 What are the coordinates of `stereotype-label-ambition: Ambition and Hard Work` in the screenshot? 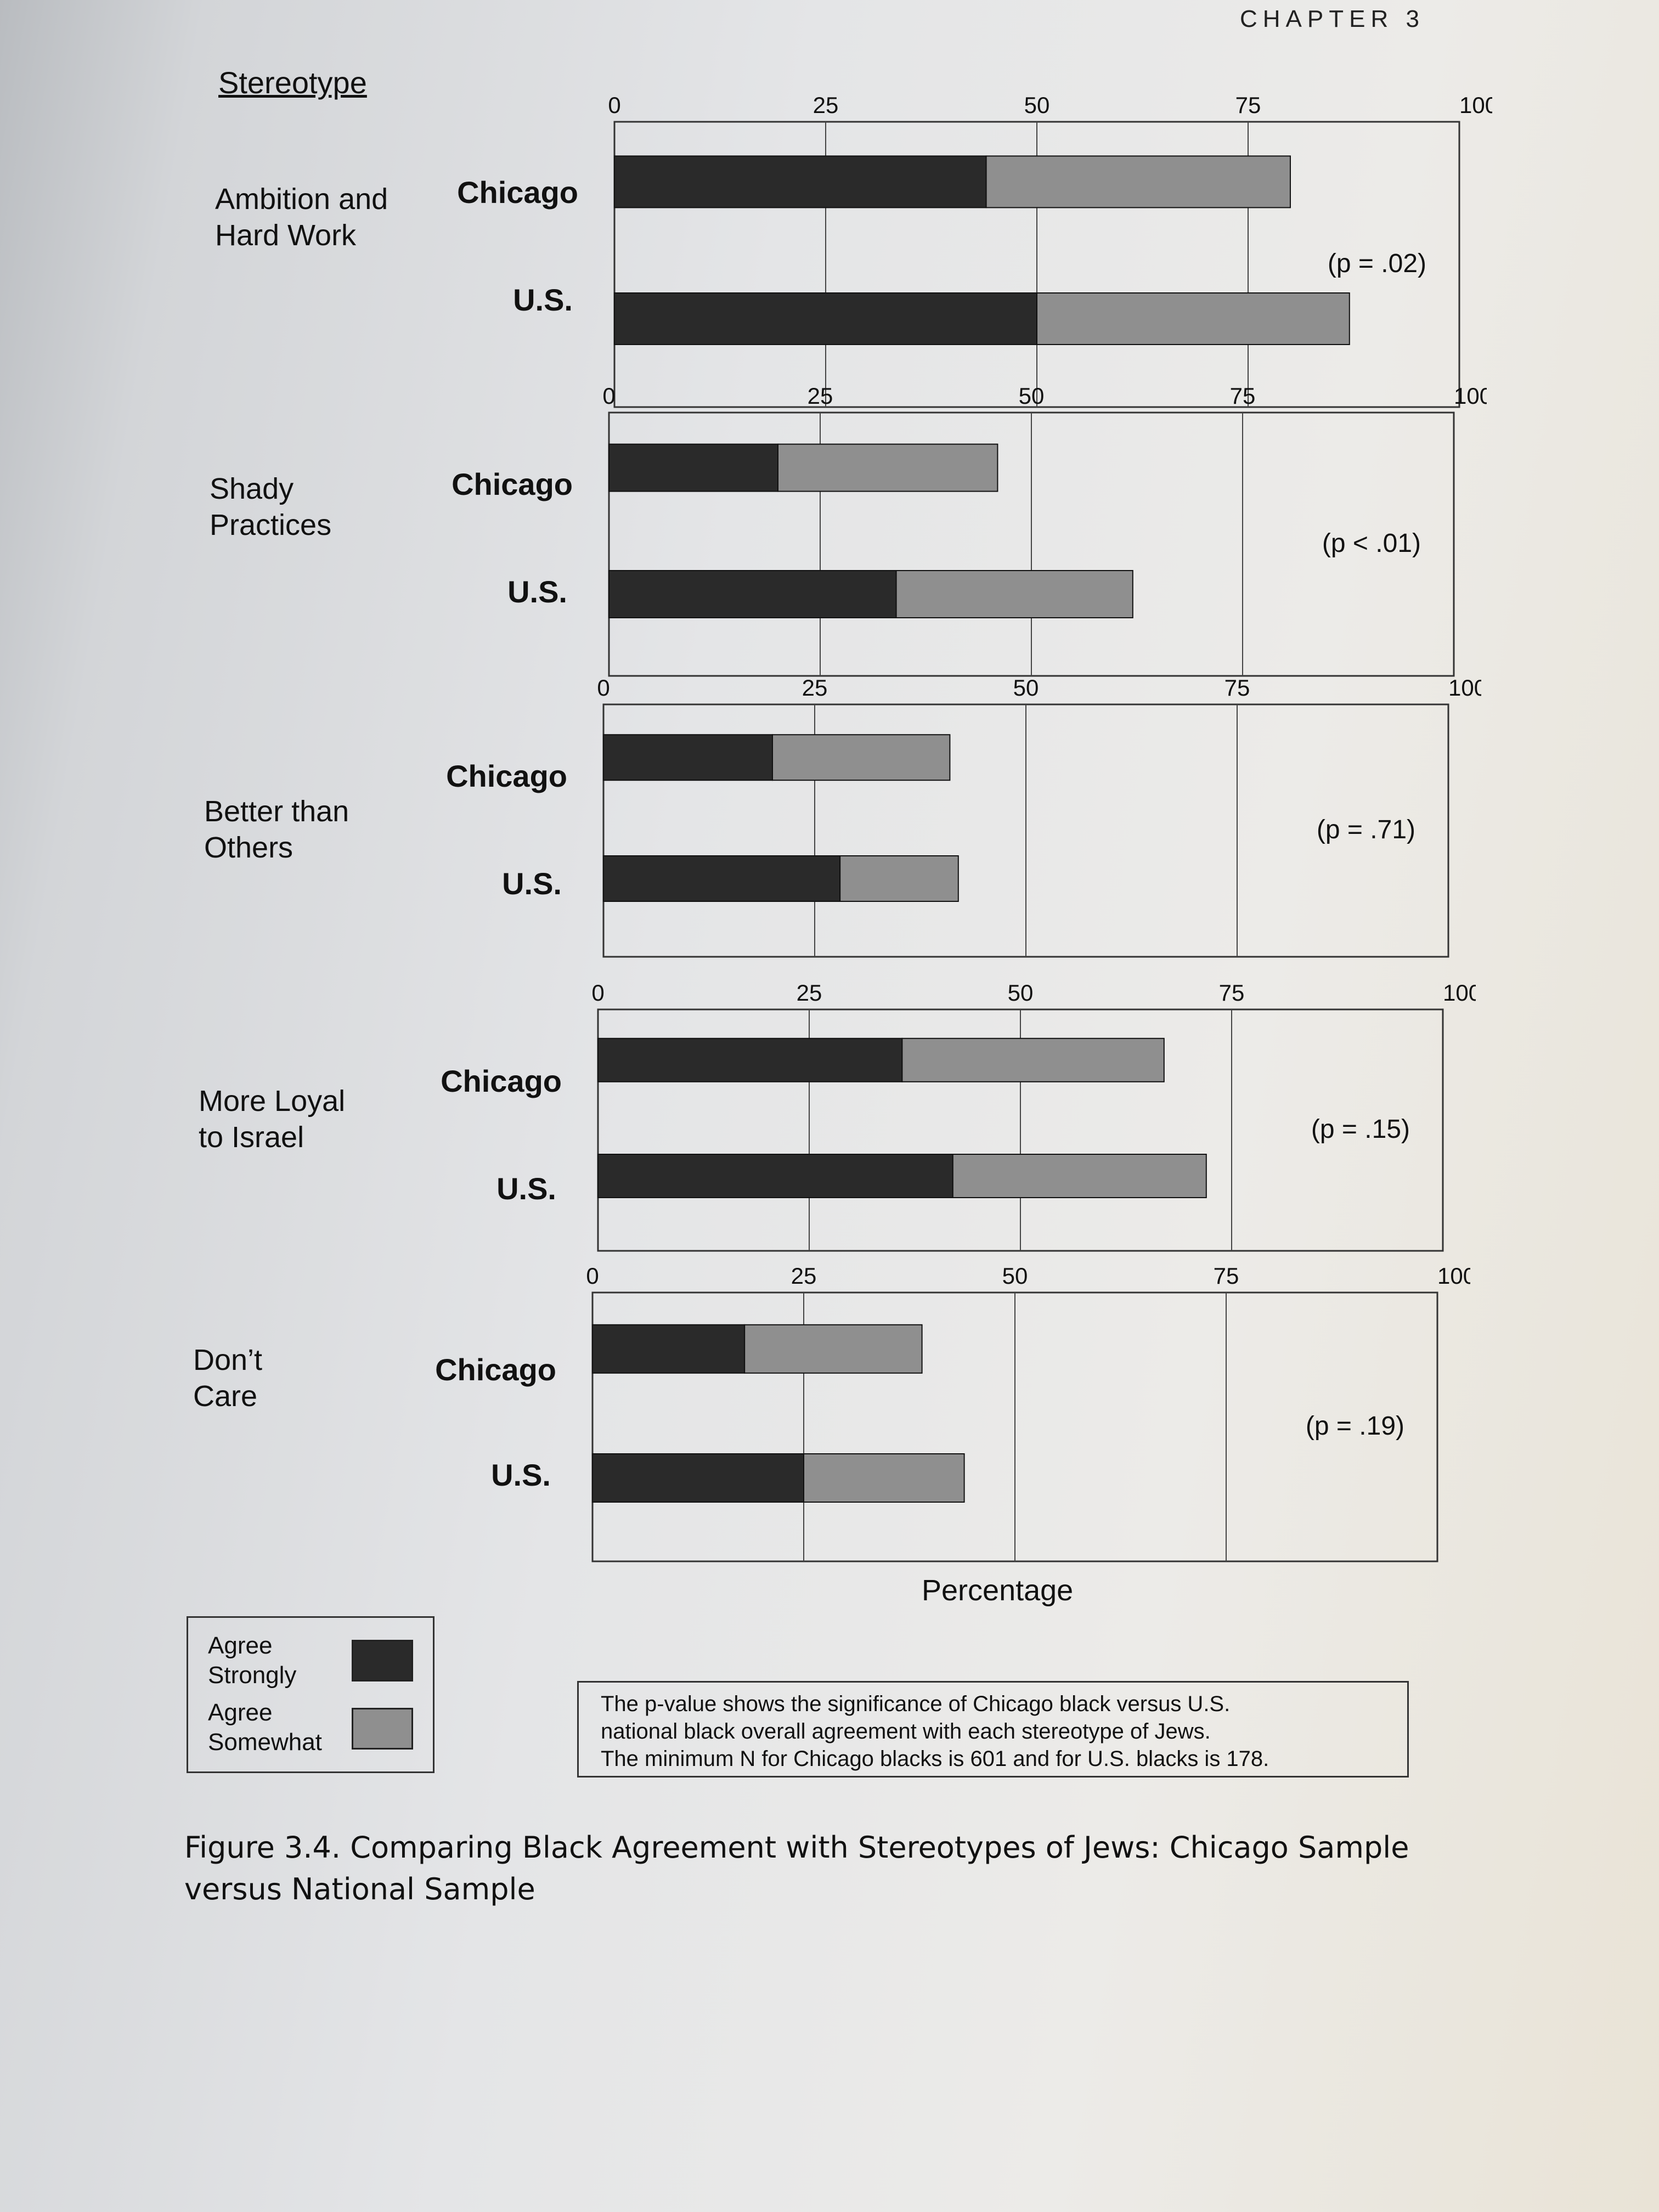 It's located at (301, 217).